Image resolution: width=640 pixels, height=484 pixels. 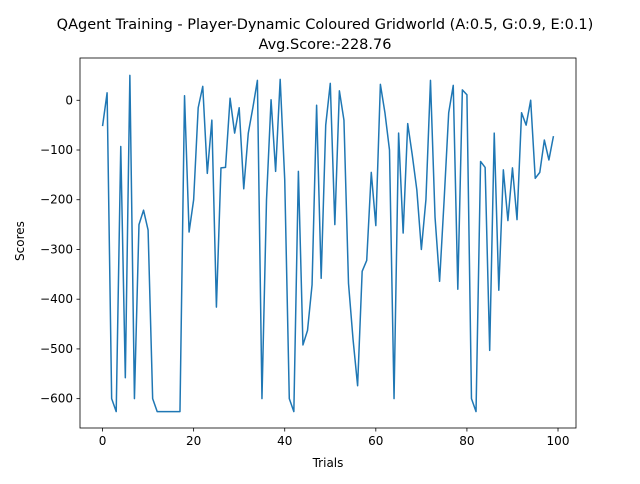 I want to click on x-tick-label: 0, so click(x=103, y=441).